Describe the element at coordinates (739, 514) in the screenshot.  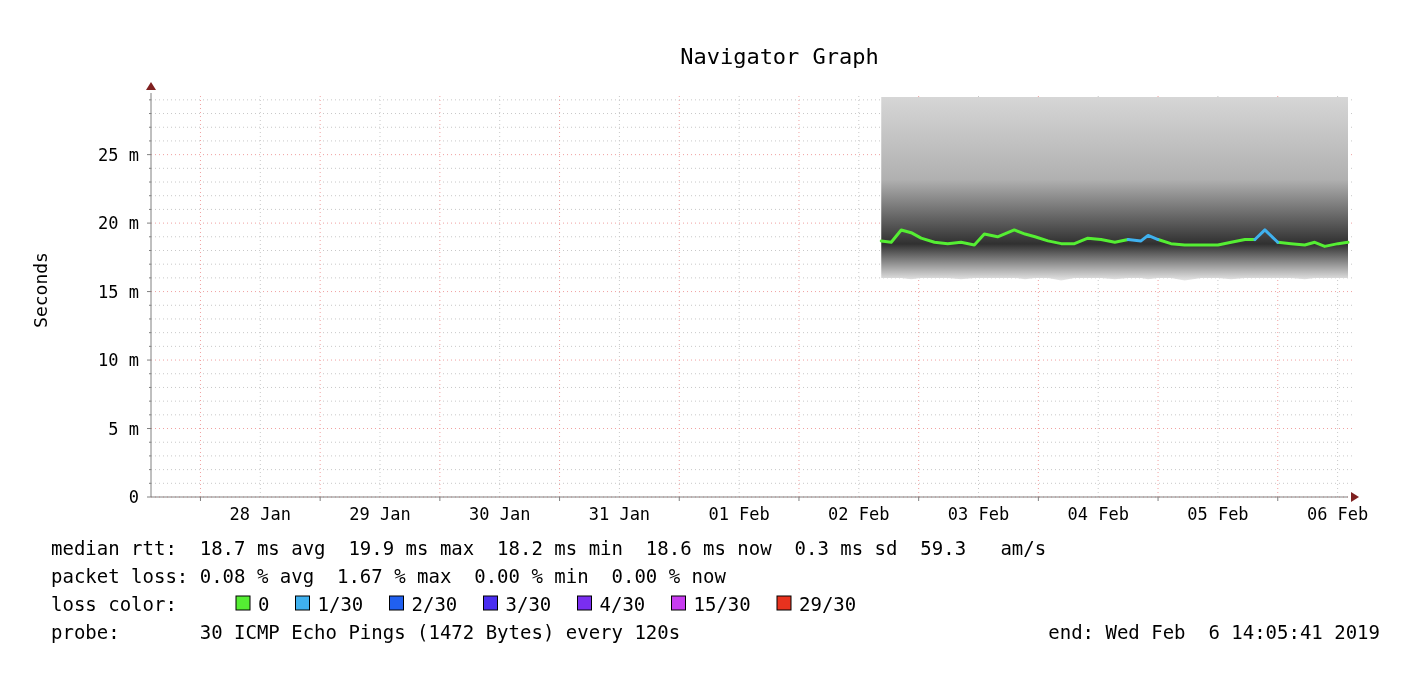
I see `x-tick-label: 01 Feb` at that location.